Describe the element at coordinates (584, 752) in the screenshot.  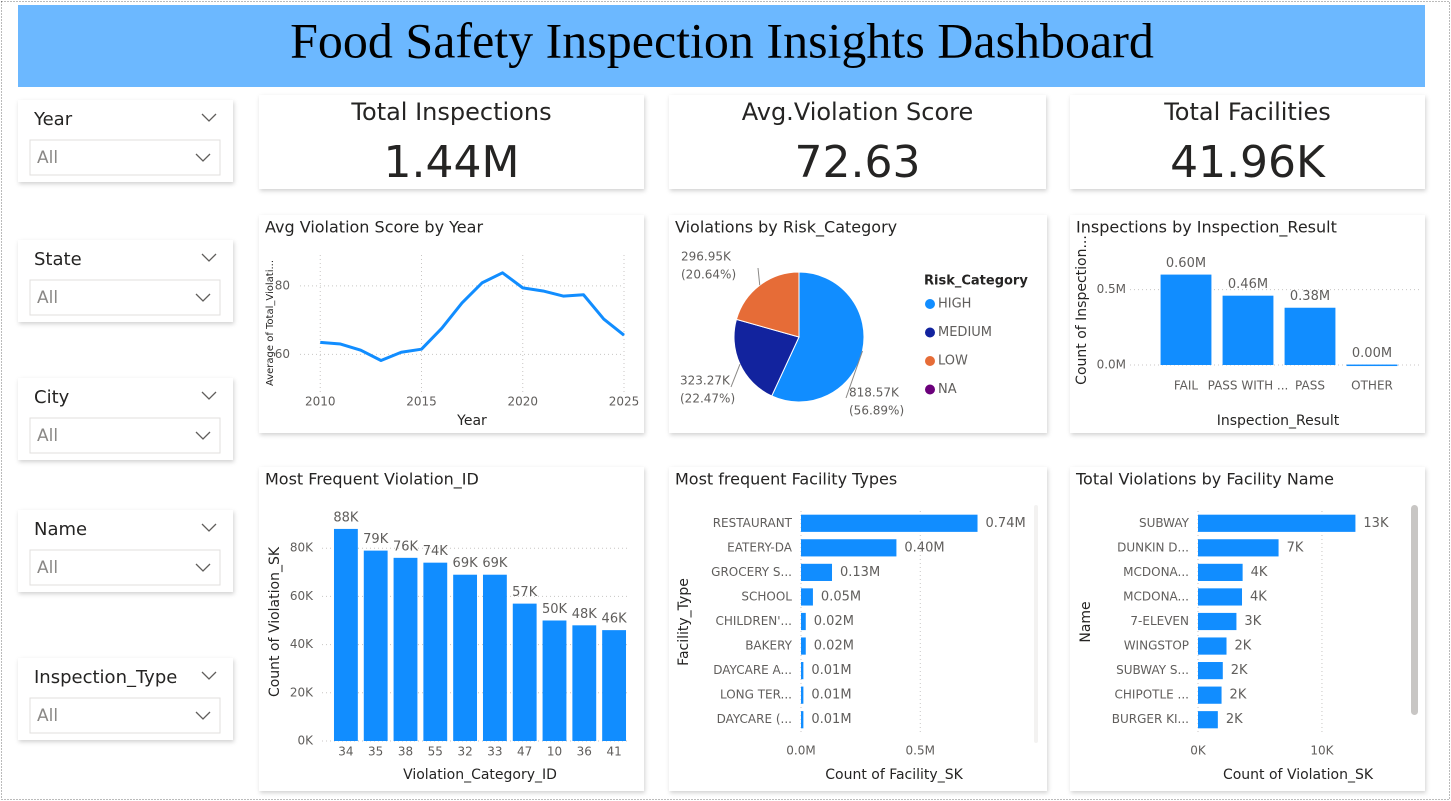
I see `x-tick-label: 36` at that location.